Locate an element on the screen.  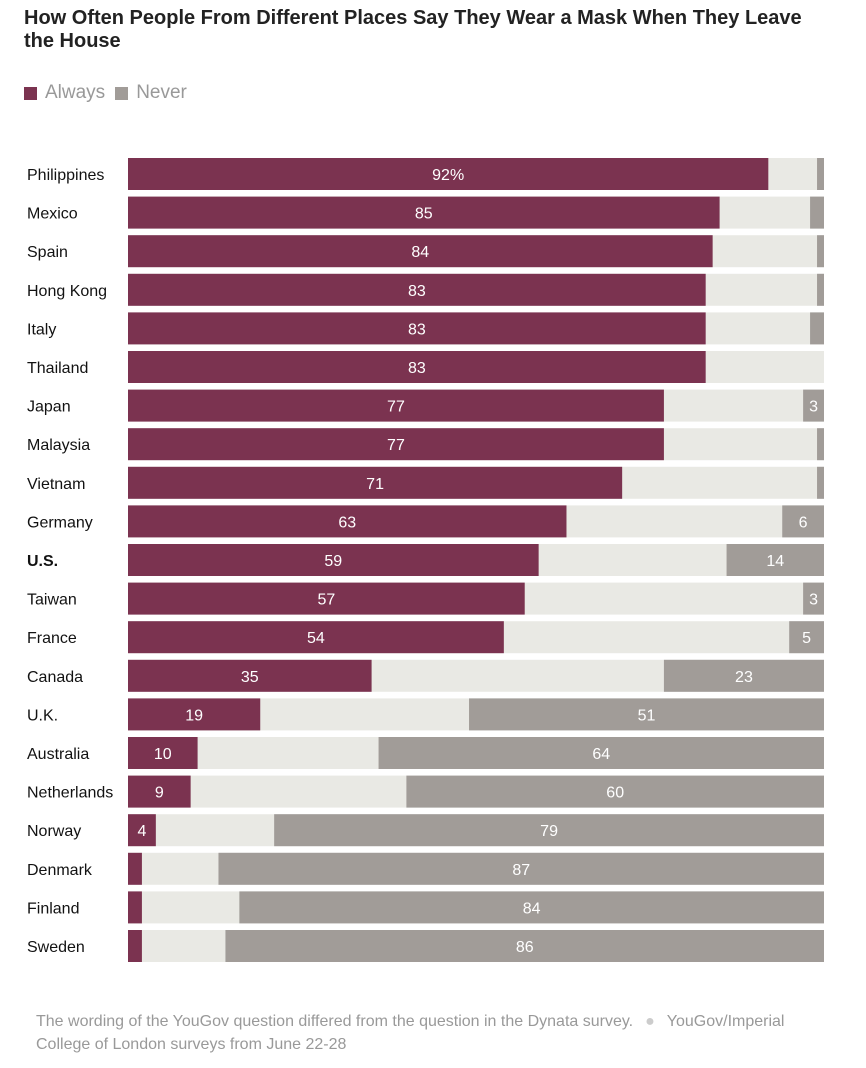
value-label-never-finland: 84 is located at coordinates (532, 908).